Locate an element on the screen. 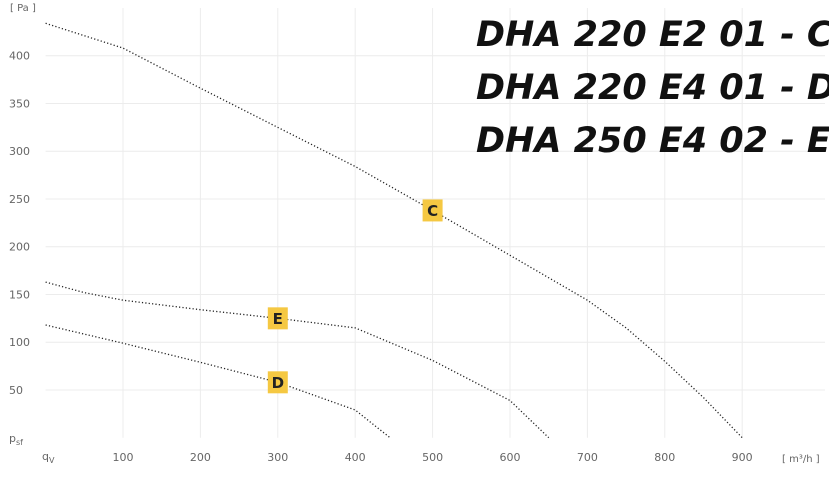  y-tick-label: 100 is located at coordinates (19, 342).